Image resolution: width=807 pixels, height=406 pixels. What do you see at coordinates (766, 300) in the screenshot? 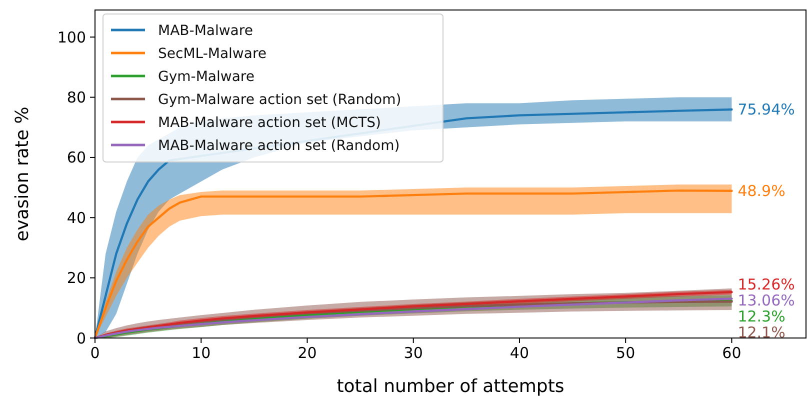
I see `data-label: 13.06%` at bounding box center [766, 300].